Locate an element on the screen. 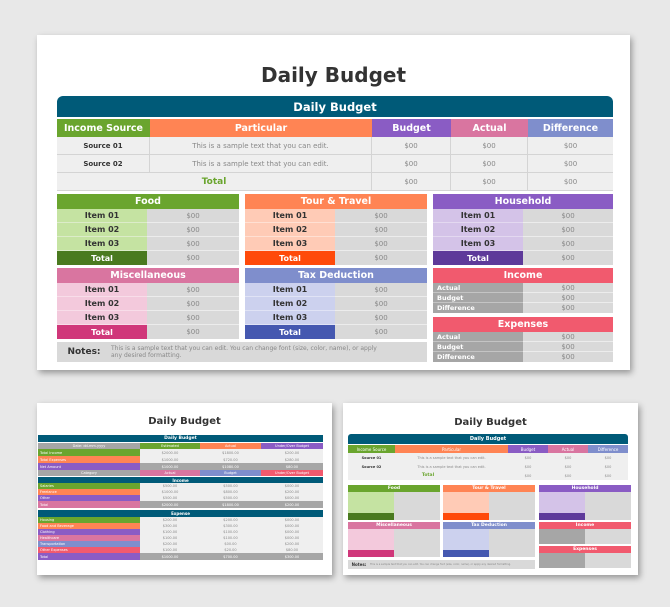 The width and height of the screenshot is (670, 607). total-difference: $00 is located at coordinates (570, 182).